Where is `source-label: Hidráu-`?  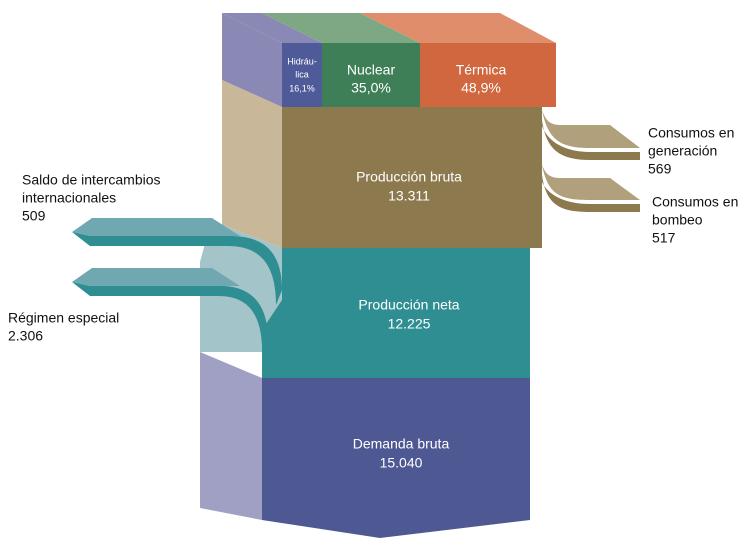 source-label: Hidráu- is located at coordinates (302, 61).